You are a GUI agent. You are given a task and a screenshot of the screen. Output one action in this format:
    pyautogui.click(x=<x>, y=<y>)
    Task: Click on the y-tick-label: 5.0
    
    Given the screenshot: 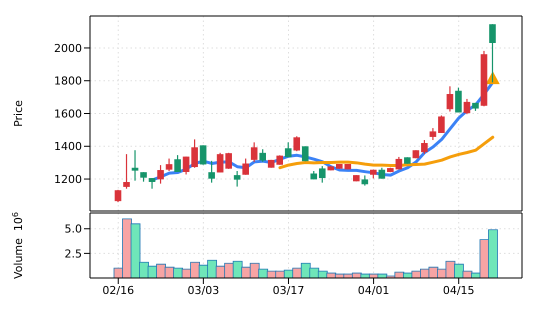 What is the action you would take?
    pyautogui.click(x=73, y=229)
    